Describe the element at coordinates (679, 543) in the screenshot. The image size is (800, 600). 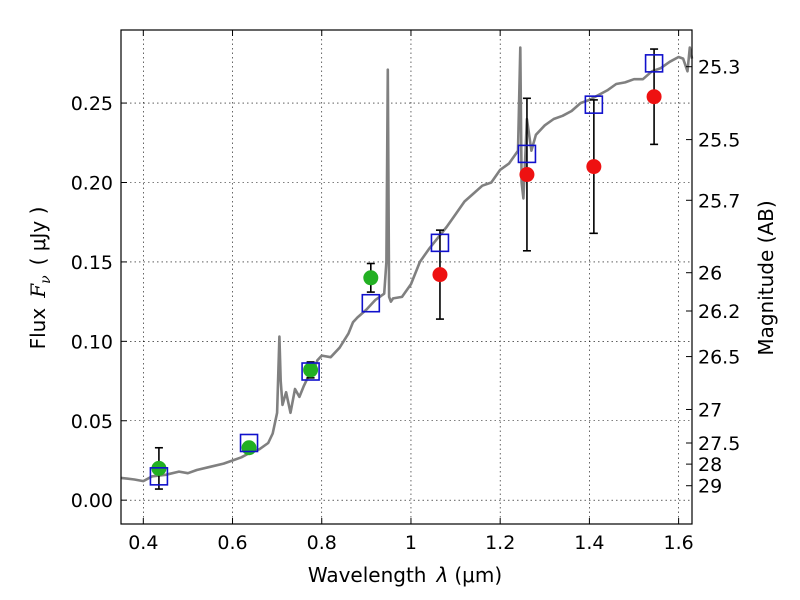
I see `x-tick-label: 1.6` at that location.